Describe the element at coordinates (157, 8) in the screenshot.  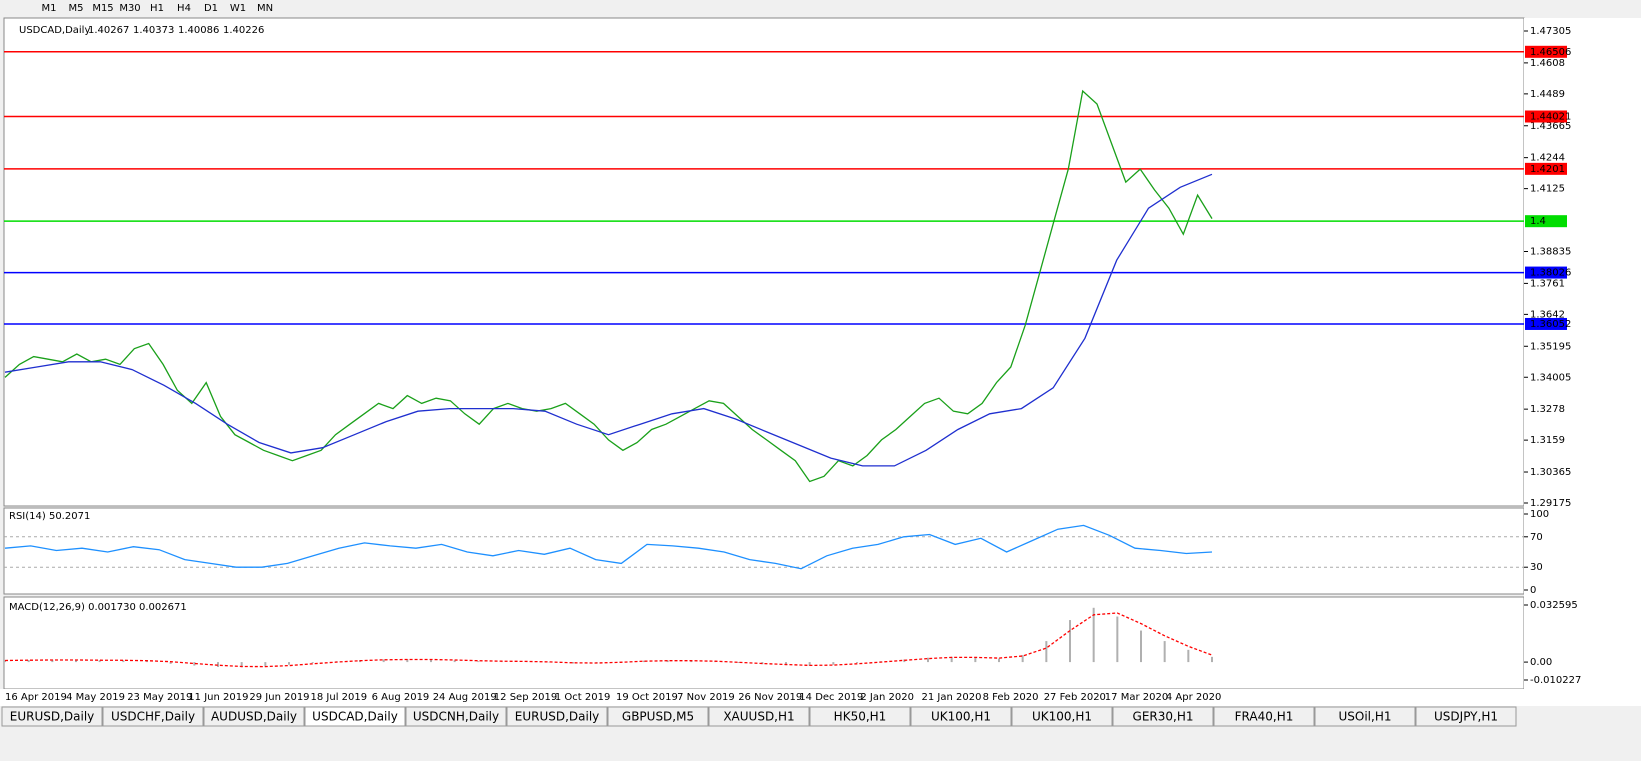
I see `timeframe-button: H1` at that location.